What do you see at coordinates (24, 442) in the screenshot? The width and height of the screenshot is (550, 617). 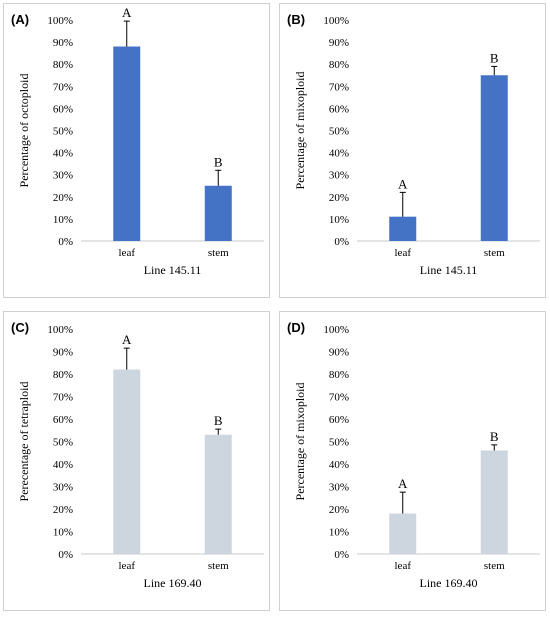 I see `y-axis-title: Perecentage of tetraploid` at bounding box center [24, 442].